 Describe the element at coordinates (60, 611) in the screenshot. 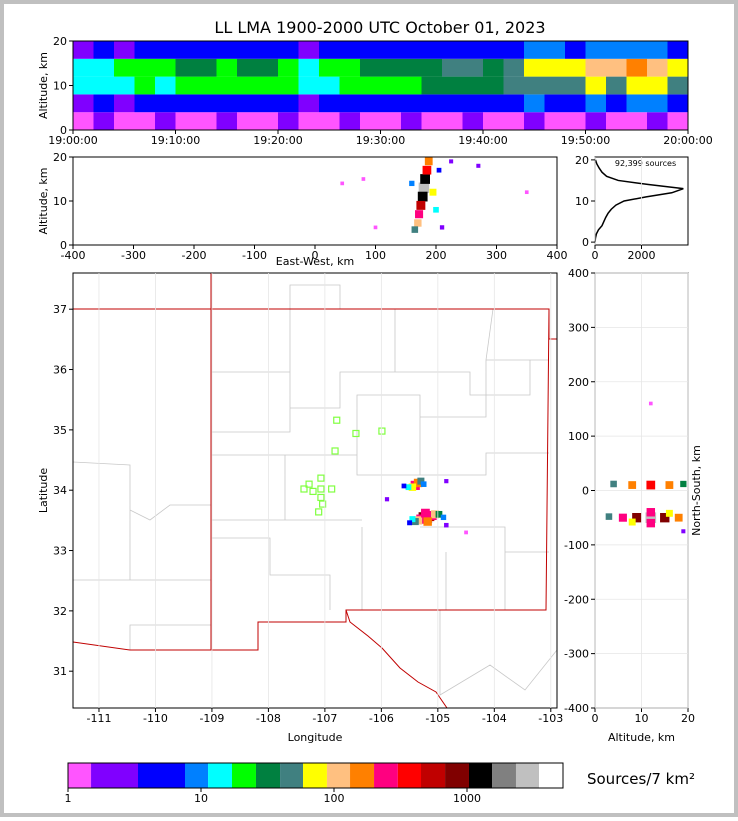

I see `y-tick-label: 32` at that location.